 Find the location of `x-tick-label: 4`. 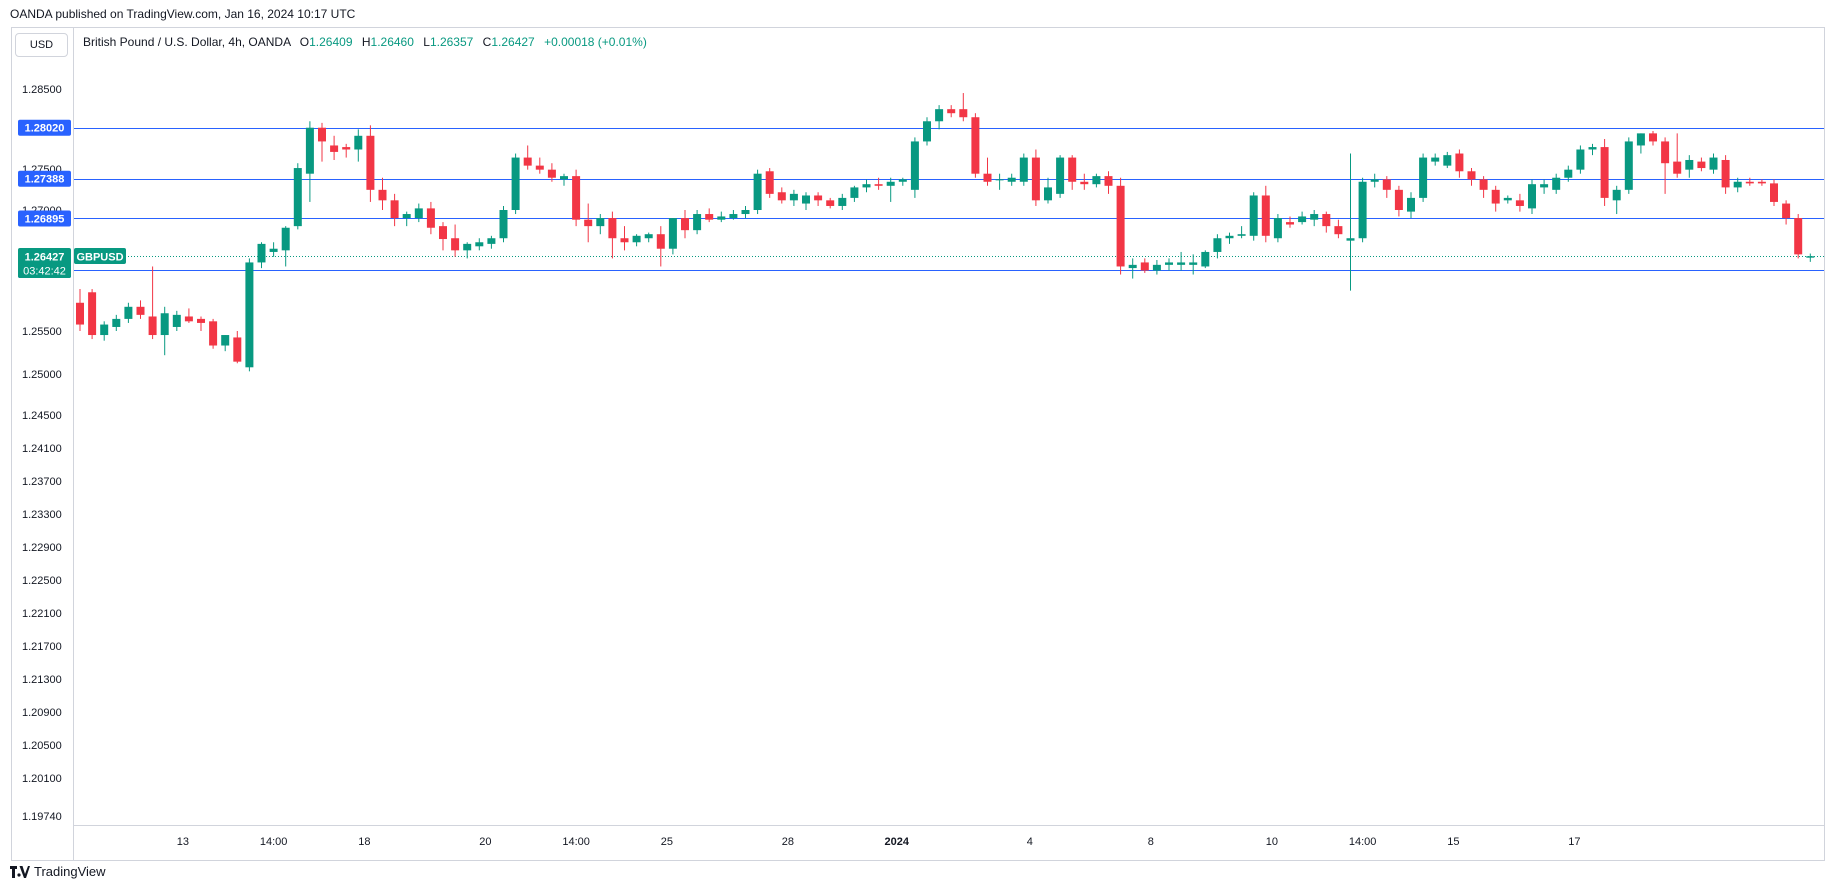

x-tick-label: 4 is located at coordinates (1030, 842).